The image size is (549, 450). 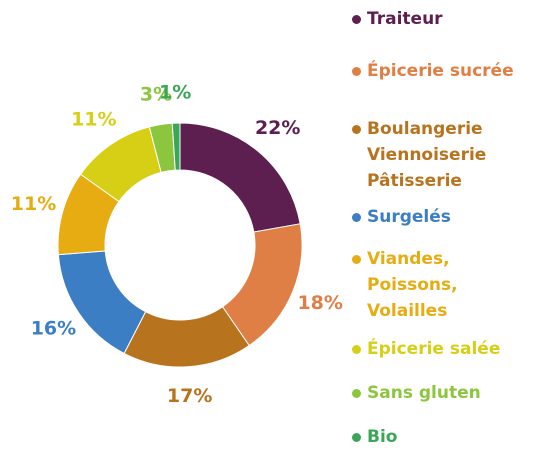 I want to click on legend-item: Viandes, Poissons, Volailles, so click(x=409, y=285).